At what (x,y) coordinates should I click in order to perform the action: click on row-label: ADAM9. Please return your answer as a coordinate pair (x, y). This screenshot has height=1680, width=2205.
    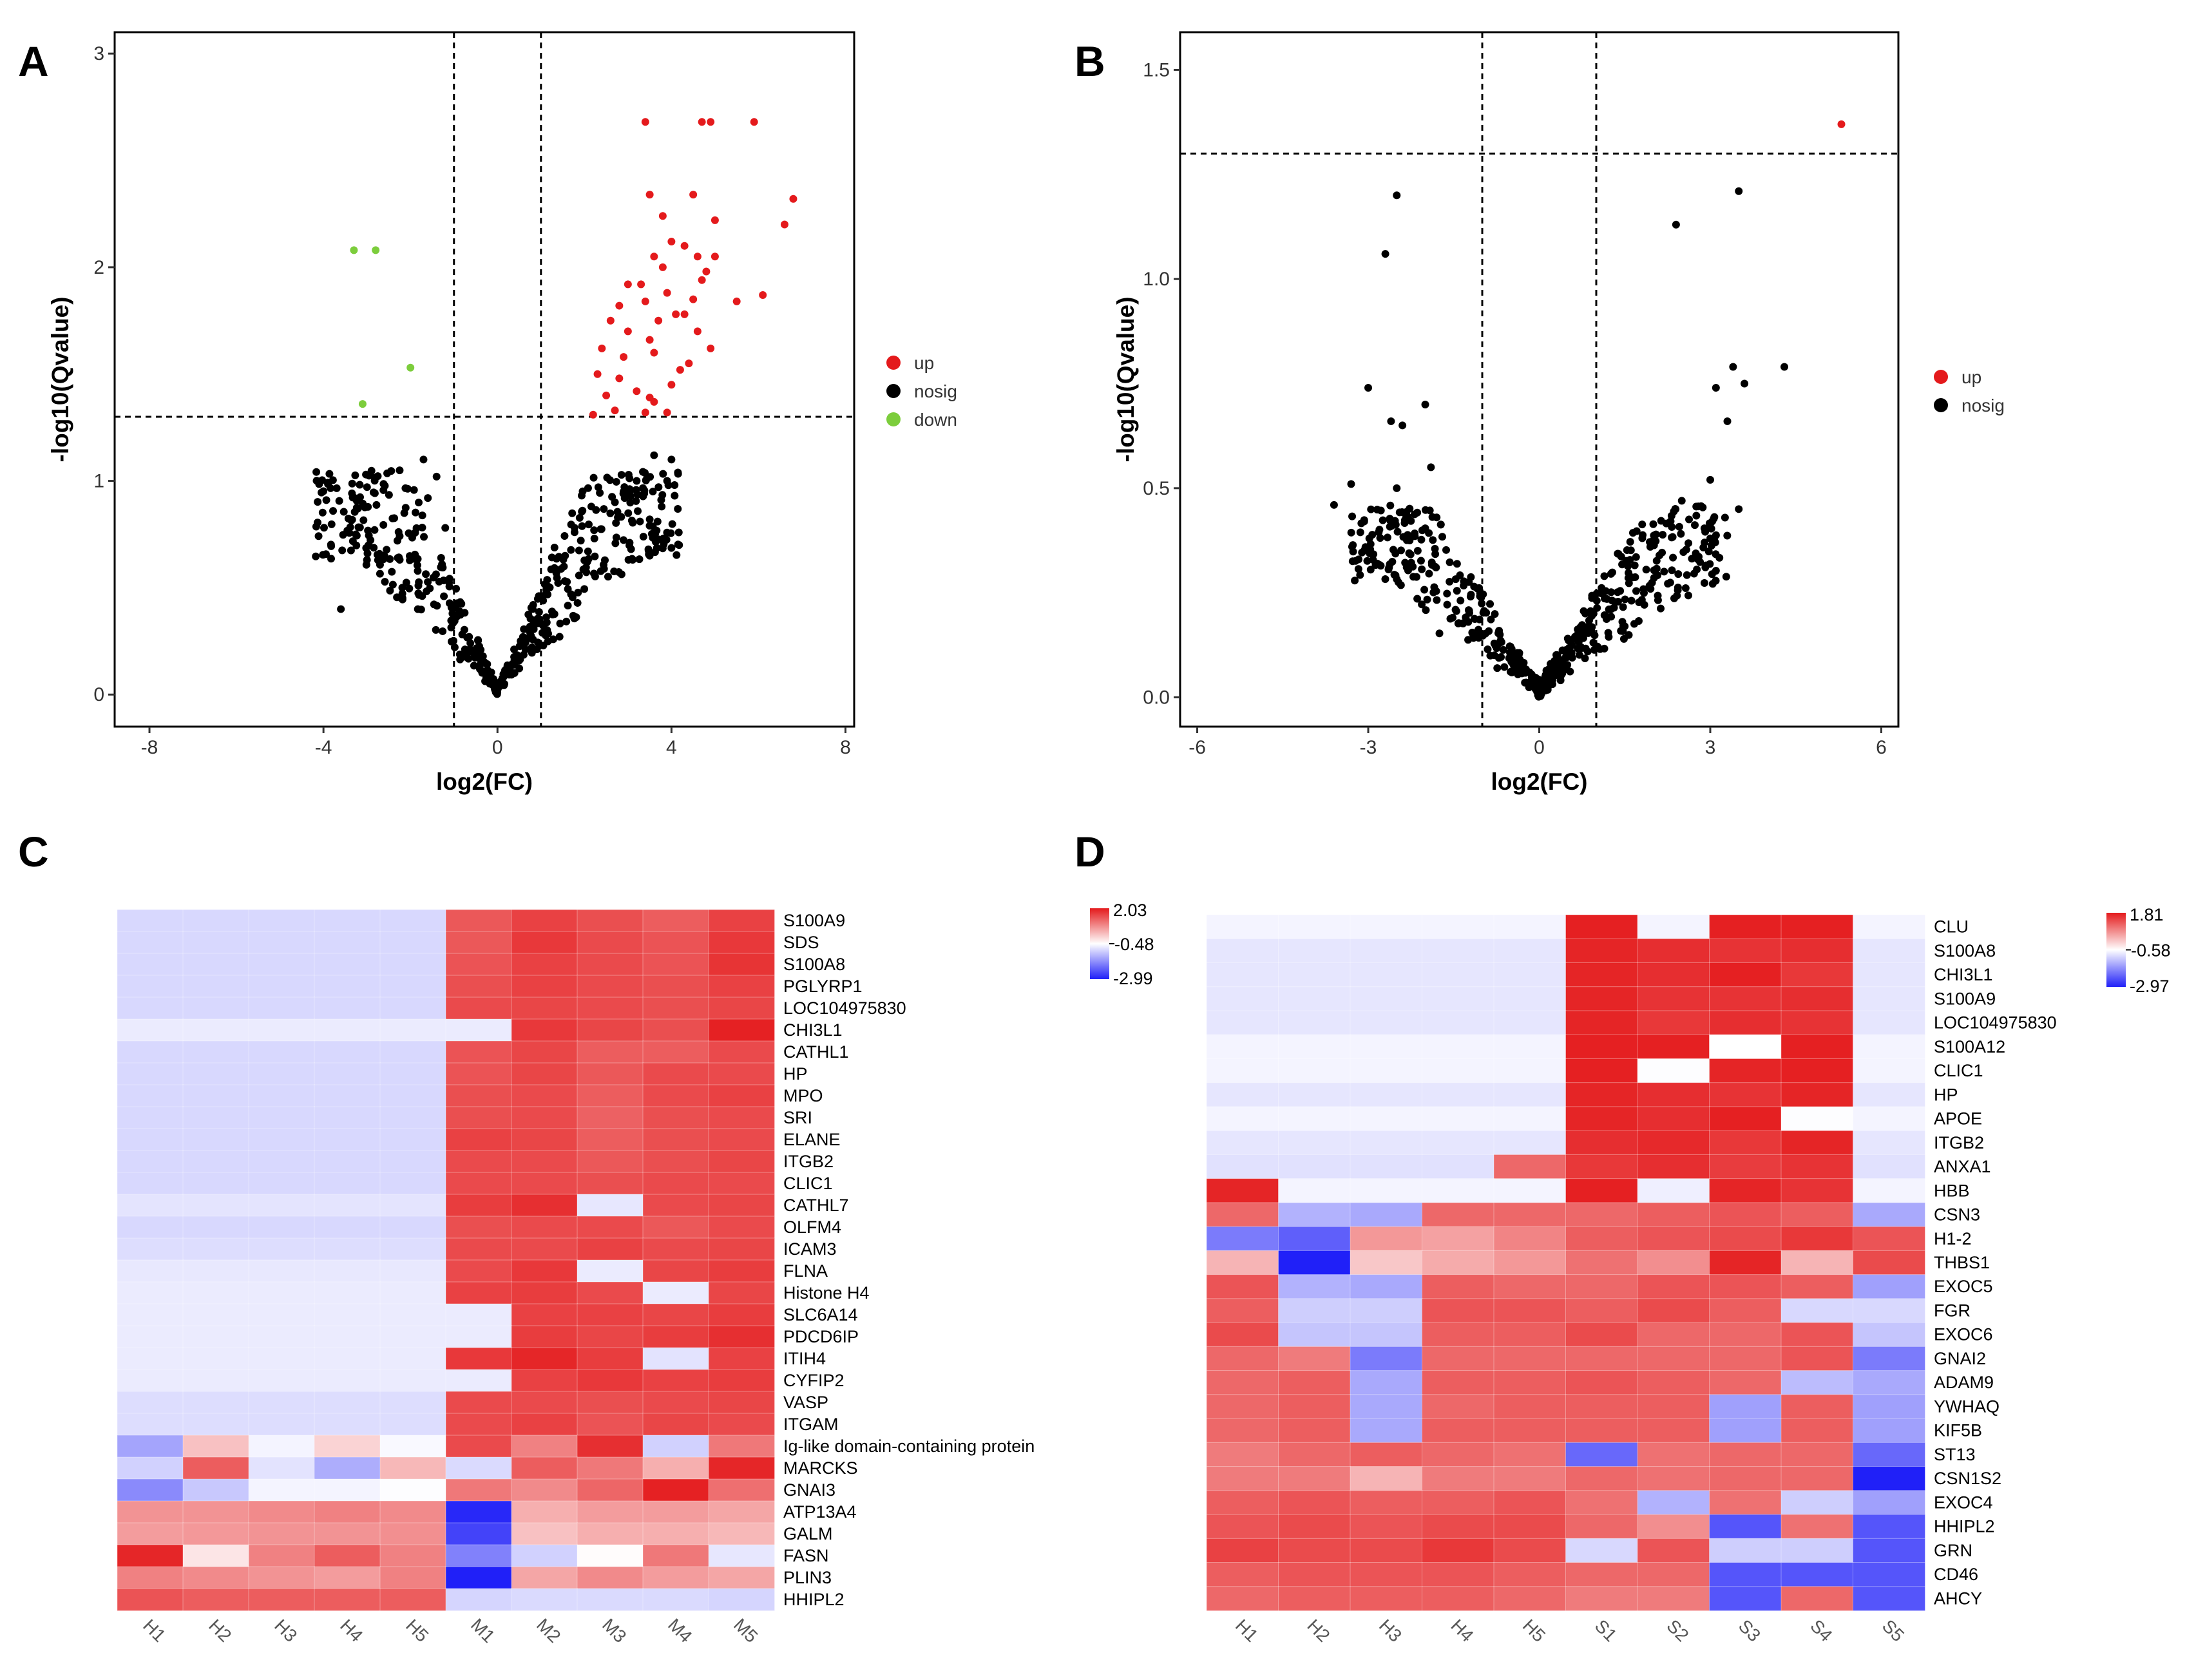
    Looking at the image, I should click on (1964, 1382).